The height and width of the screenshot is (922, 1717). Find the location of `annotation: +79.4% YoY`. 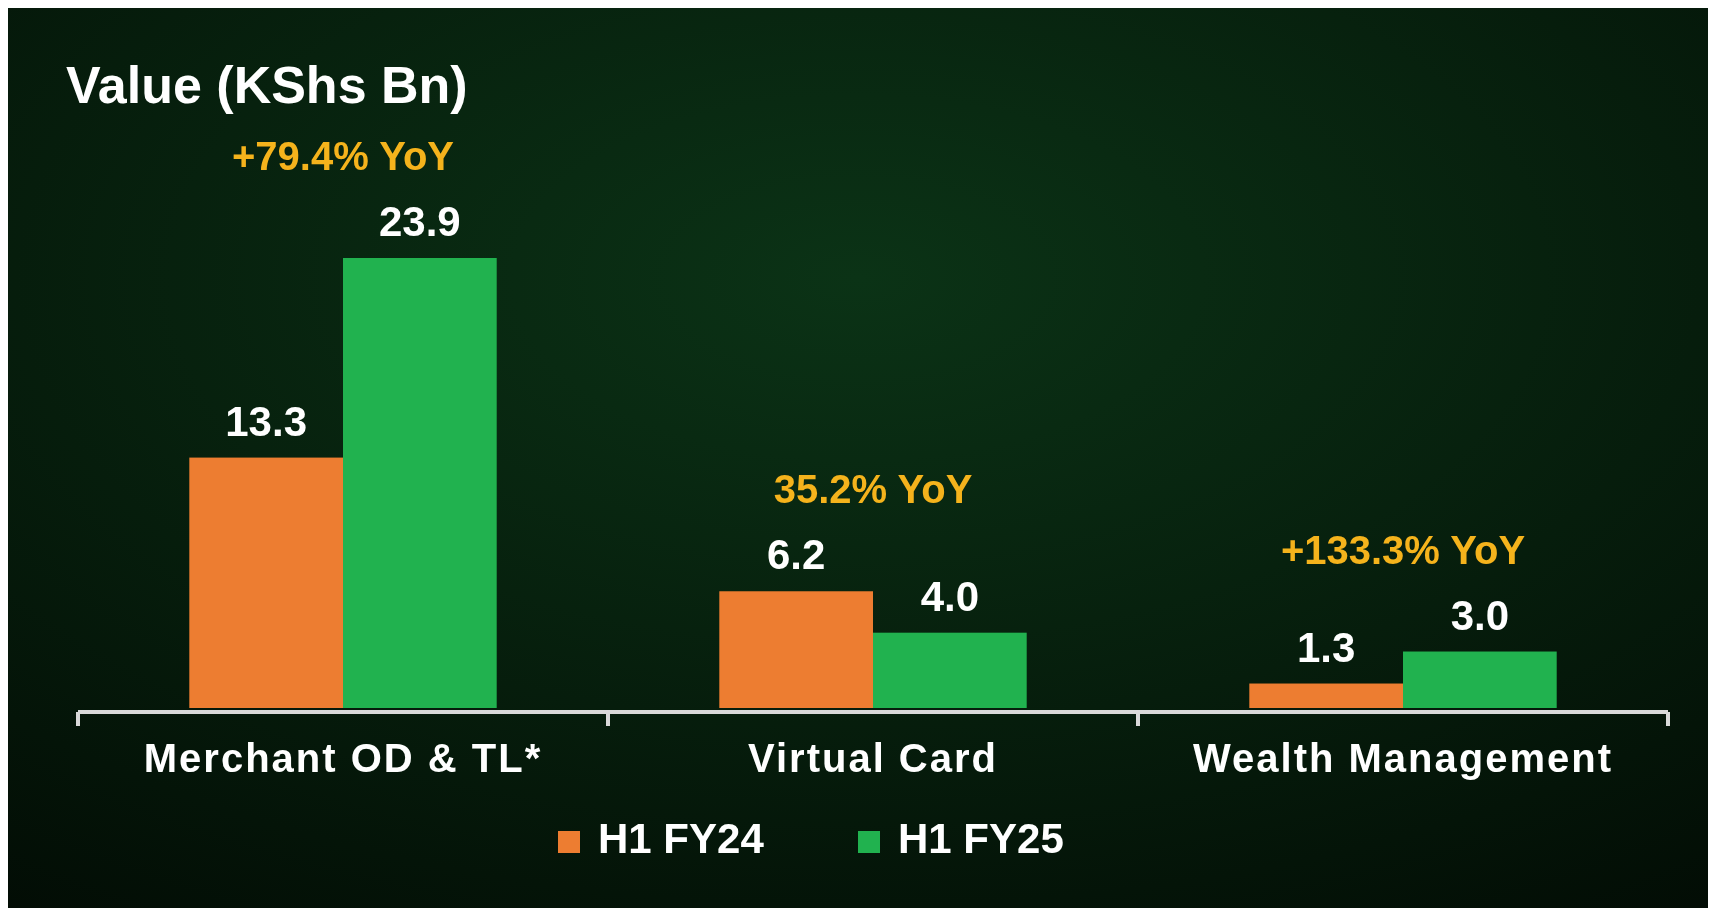

annotation: +79.4% YoY is located at coordinates (343, 156).